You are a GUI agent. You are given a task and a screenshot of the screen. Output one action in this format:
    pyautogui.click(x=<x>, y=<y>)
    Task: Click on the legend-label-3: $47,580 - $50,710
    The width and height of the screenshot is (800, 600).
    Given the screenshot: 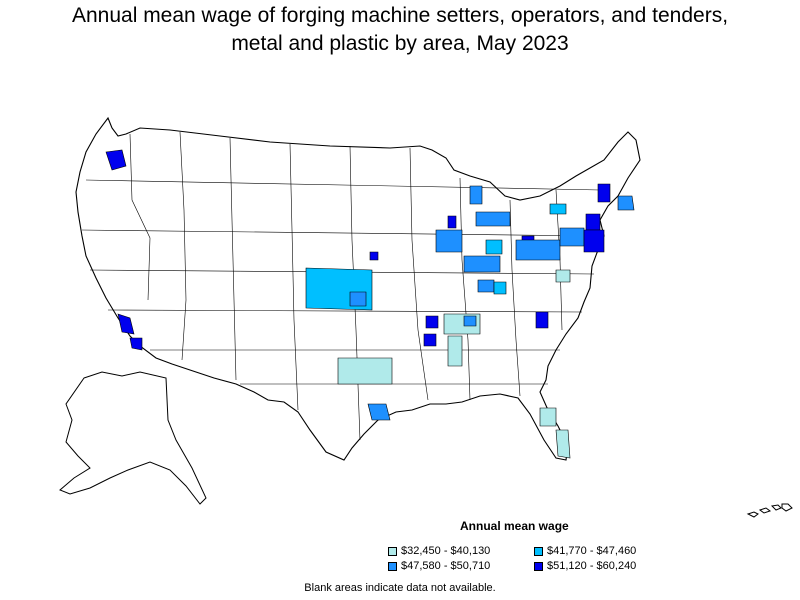 What is the action you would take?
    pyautogui.click(x=446, y=566)
    